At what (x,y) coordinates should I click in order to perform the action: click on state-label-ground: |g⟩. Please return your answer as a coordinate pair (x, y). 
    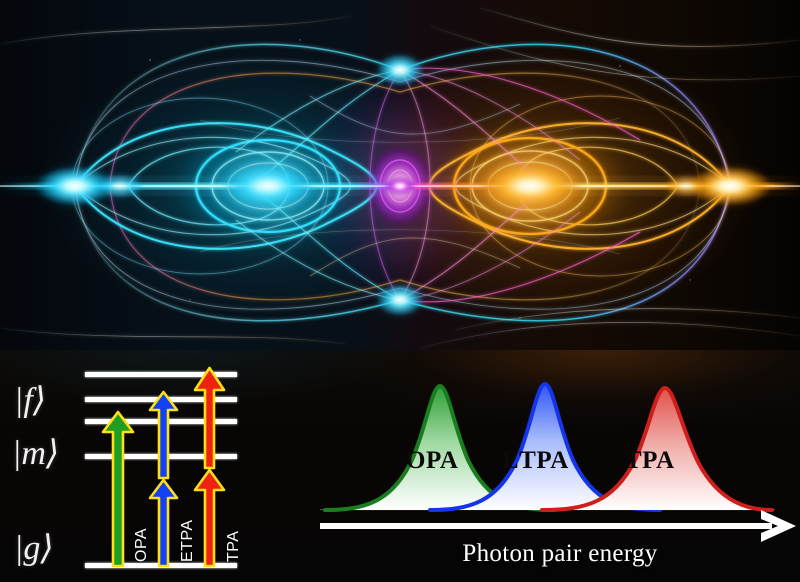
    Looking at the image, I should click on (34, 548).